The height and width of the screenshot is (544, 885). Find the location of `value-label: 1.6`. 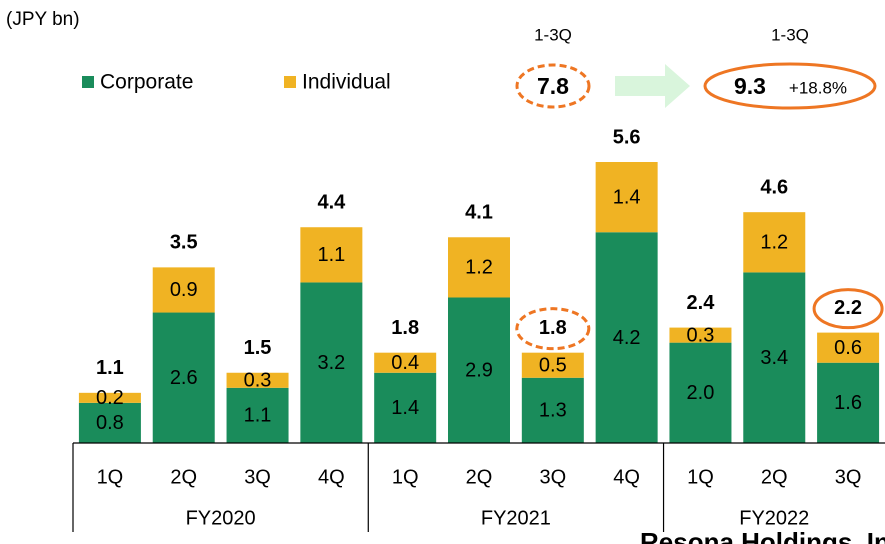

value-label: 1.6 is located at coordinates (848, 403).